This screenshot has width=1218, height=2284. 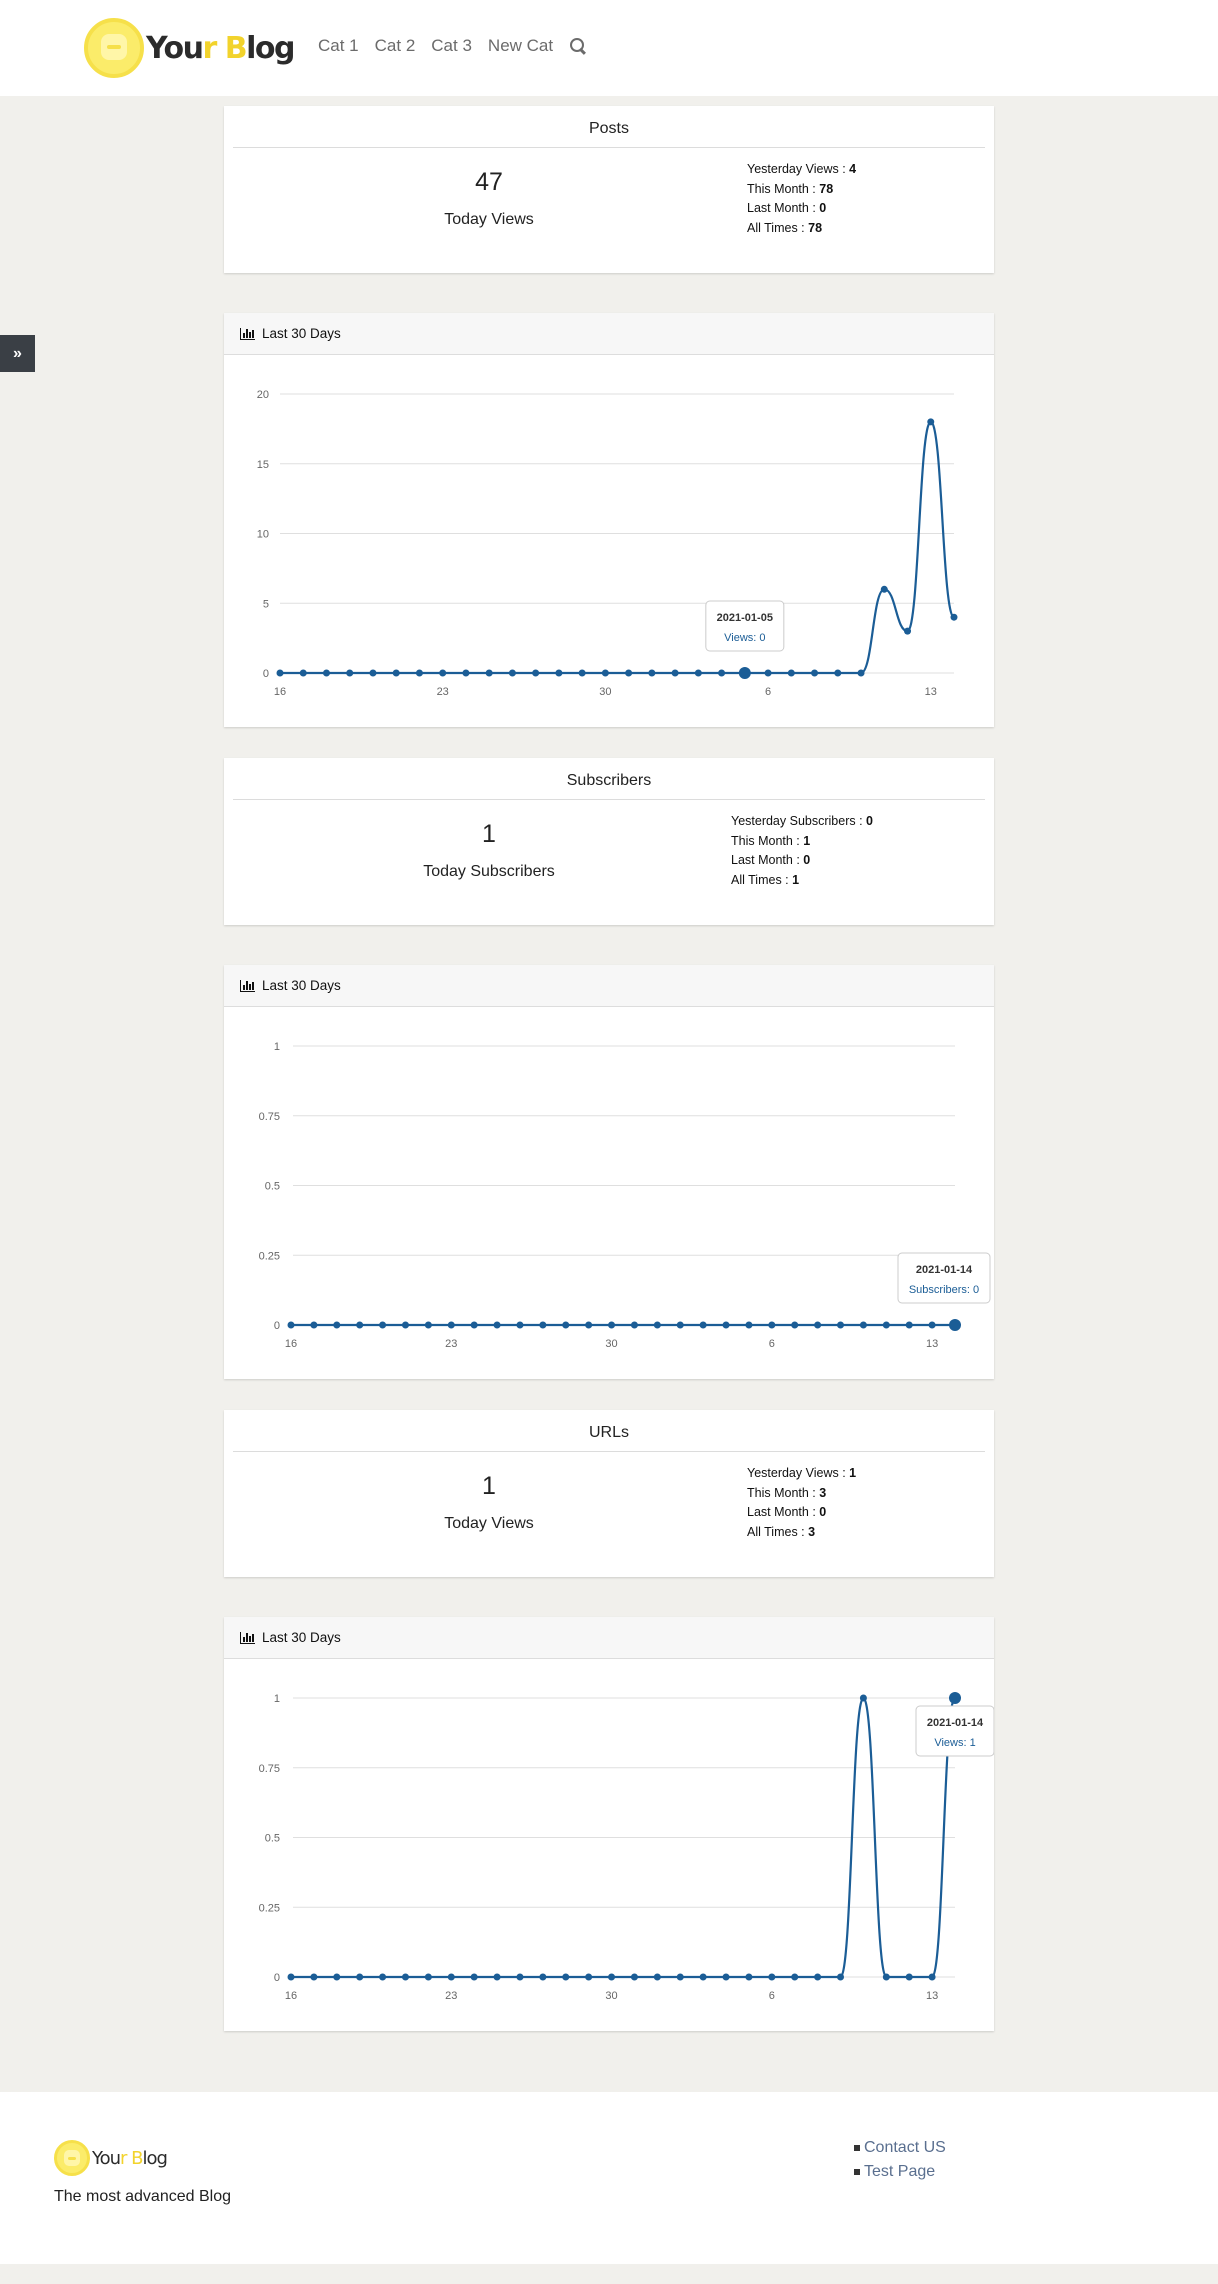 I want to click on nav-item-new-cat: New Cat, so click(x=520, y=45).